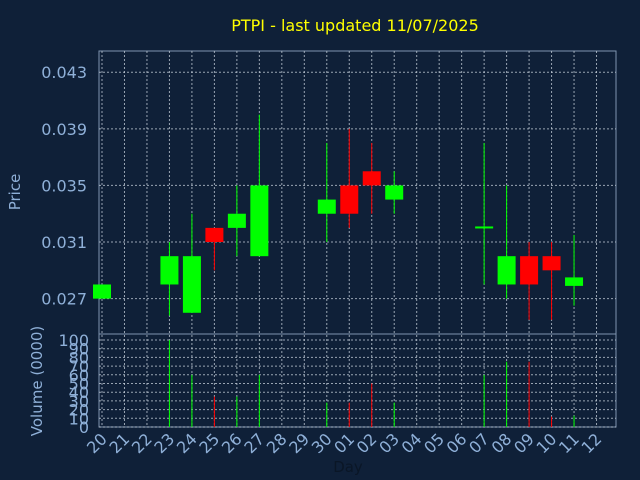 This screenshot has height=480, width=640. I want to click on volume-tick-label: 50, so click(79, 384).